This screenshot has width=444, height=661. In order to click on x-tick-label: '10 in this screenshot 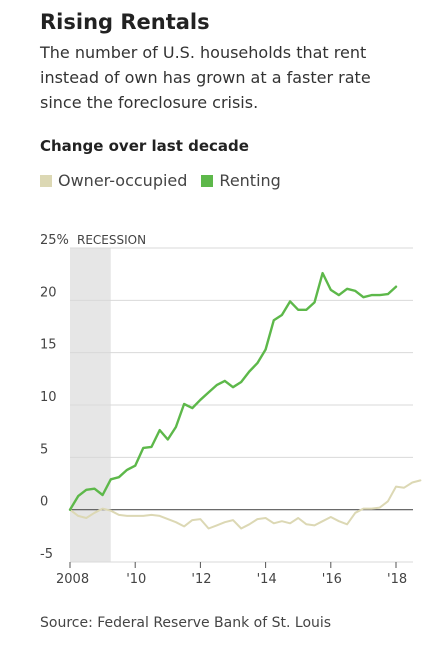, I will do `click(136, 579)`.